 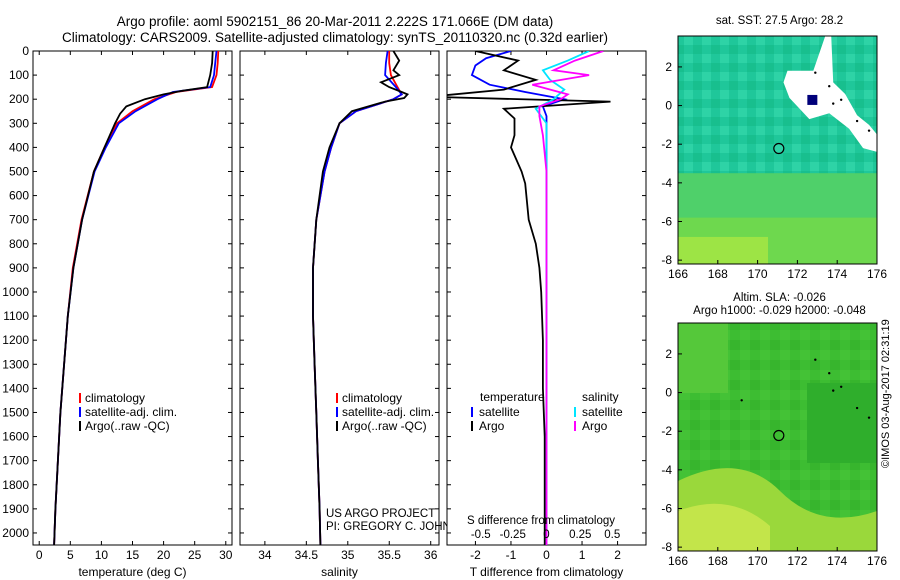 I want to click on depth-tick-label: 1300, so click(x=15, y=364).